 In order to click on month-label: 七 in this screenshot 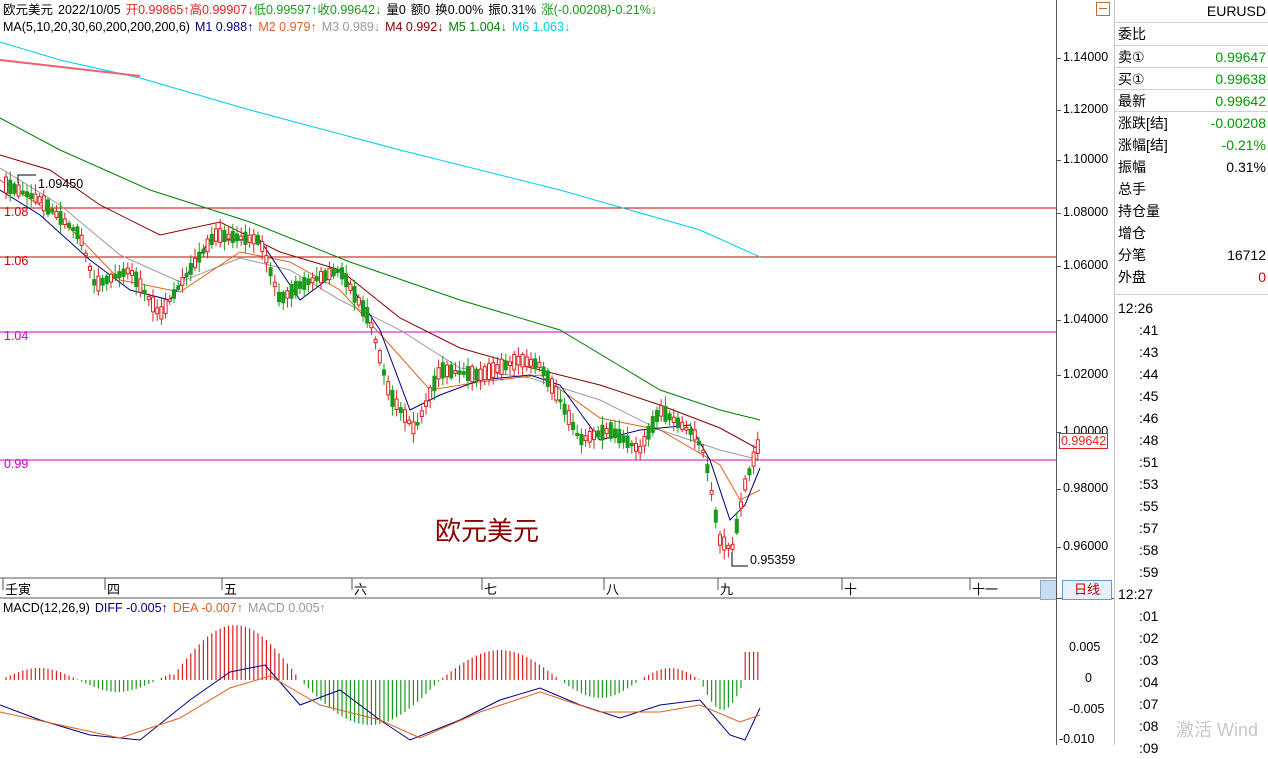, I will do `click(490, 589)`.